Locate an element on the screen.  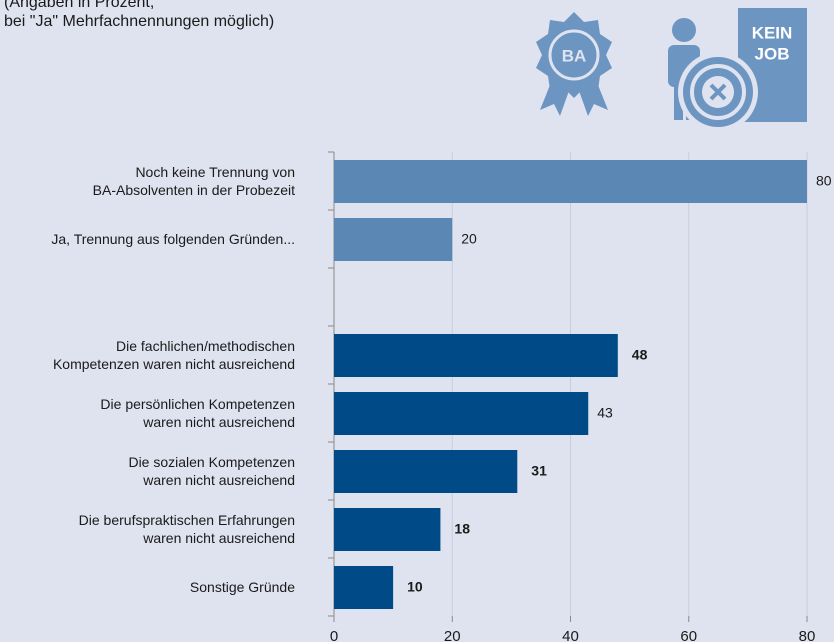
reject-icon is located at coordinates (718, 92).